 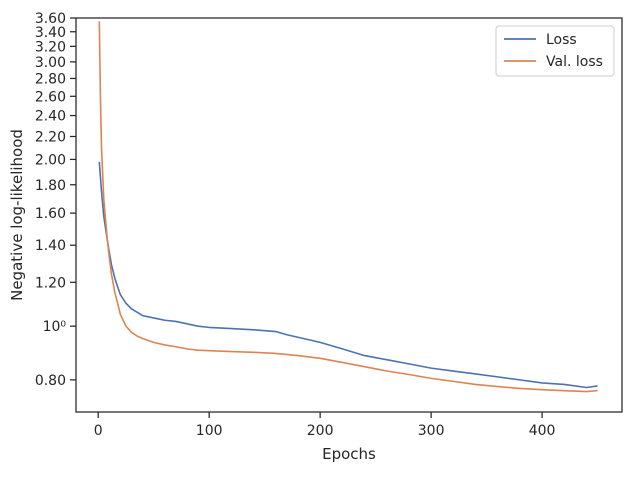 What do you see at coordinates (50, 160) in the screenshot?
I see `y-tick-label: 2.00` at bounding box center [50, 160].